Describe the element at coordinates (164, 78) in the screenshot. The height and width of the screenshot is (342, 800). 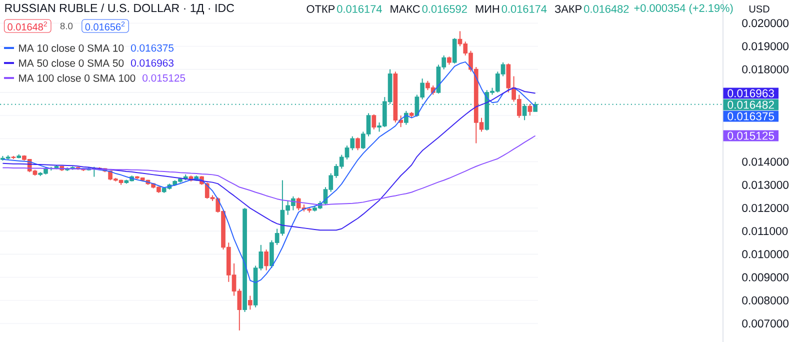
I see `annotation: 0.015125` at that location.